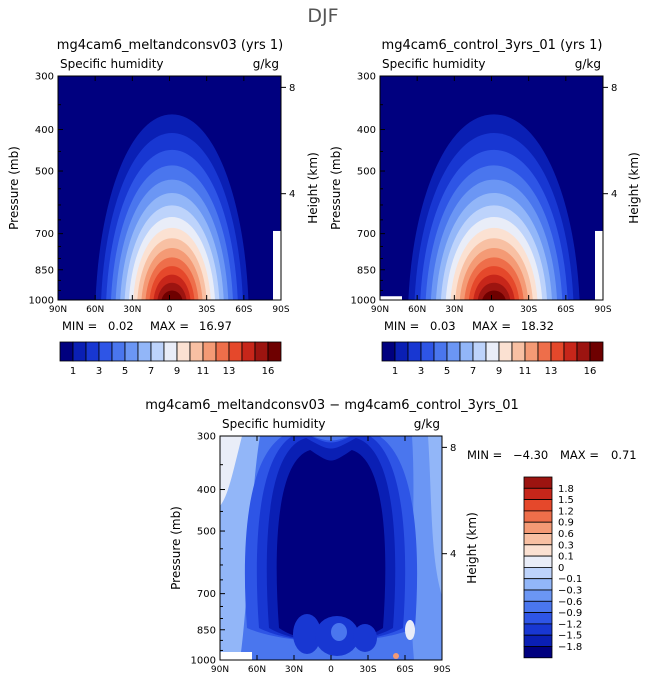 The image size is (647, 688). I want to click on y-right-tick-label: 4, so click(292, 194).